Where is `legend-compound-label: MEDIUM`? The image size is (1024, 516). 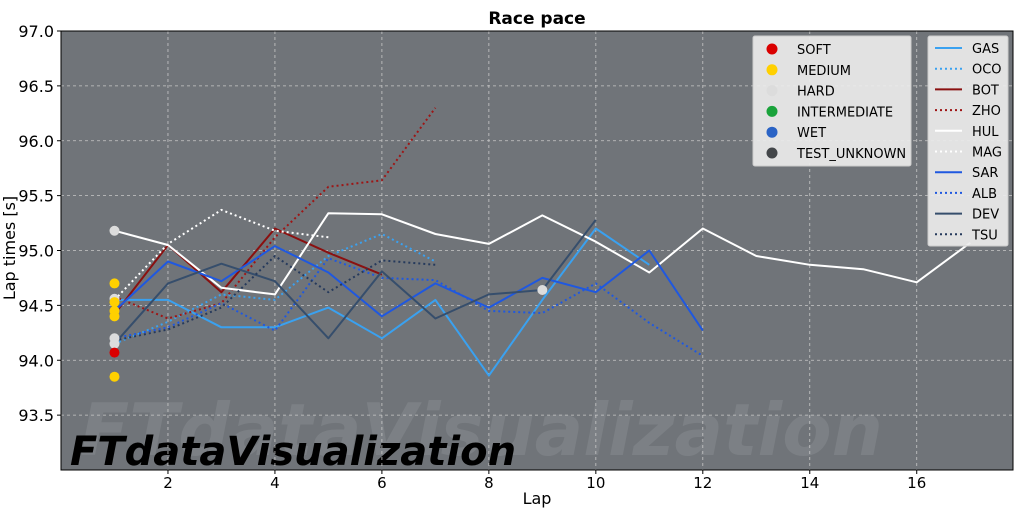 legend-compound-label: MEDIUM is located at coordinates (824, 71).